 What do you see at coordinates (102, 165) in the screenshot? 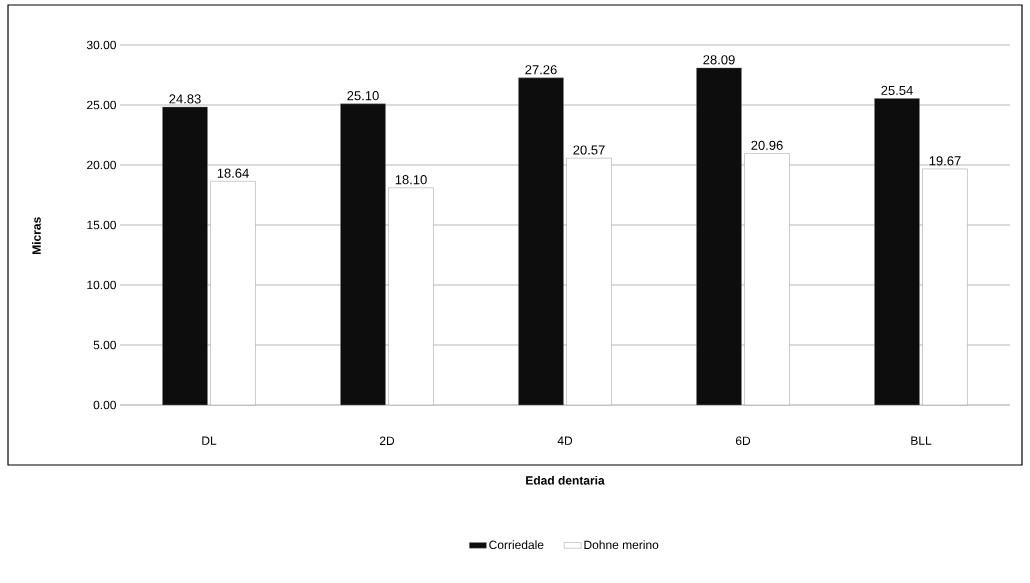
I see `y-tick-label: 20.00` at bounding box center [102, 165].